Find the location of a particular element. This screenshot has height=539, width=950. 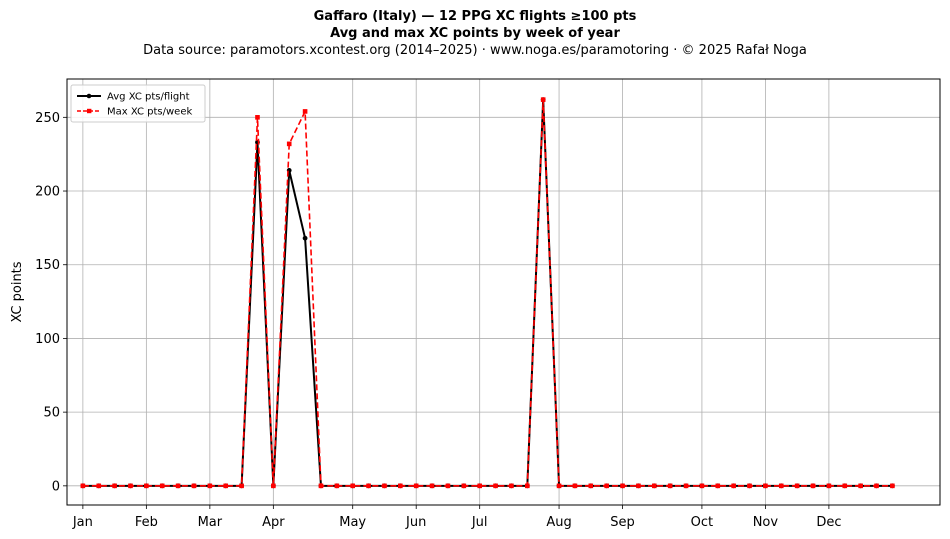

x-tick-label: Oct is located at coordinates (702, 522).